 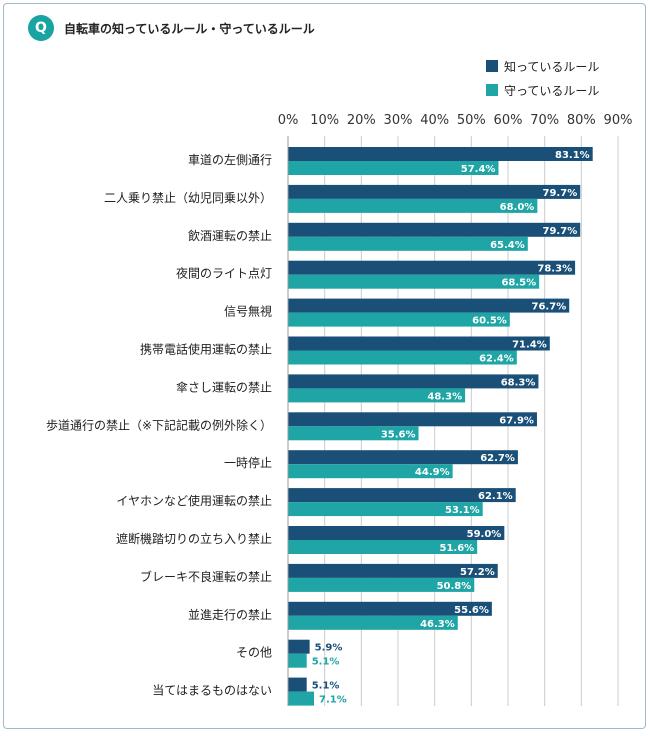 I want to click on data-label: 78.3%, so click(x=554, y=269).